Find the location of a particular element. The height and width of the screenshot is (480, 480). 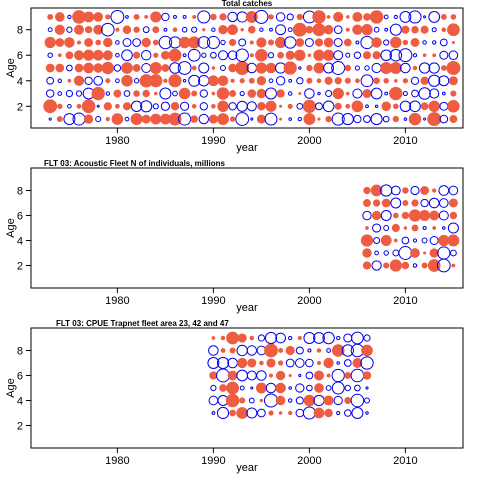

x-tick-label: 2000 is located at coordinates (309, 461).